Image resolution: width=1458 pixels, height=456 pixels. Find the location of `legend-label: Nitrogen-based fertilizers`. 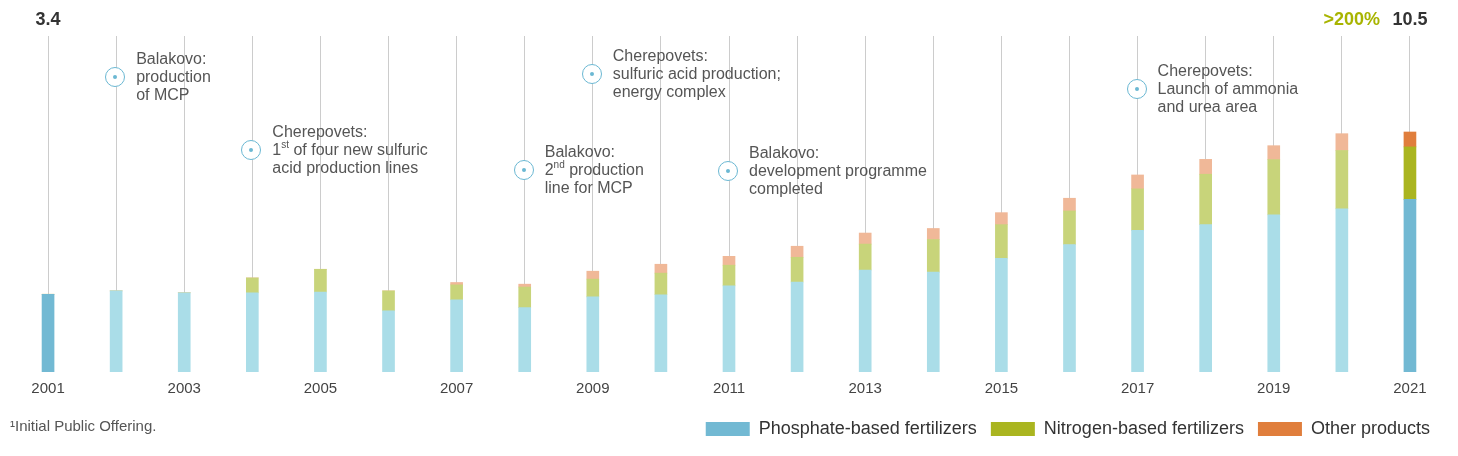

legend-label: Nitrogen-based fertilizers is located at coordinates (1143, 427).